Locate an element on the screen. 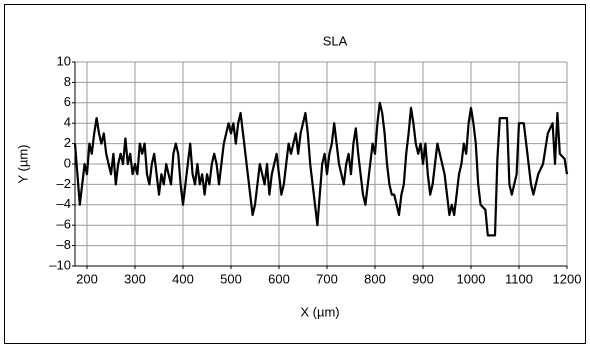 The height and width of the screenshot is (348, 590). y-tick-label: –4 is located at coordinates (64, 203).